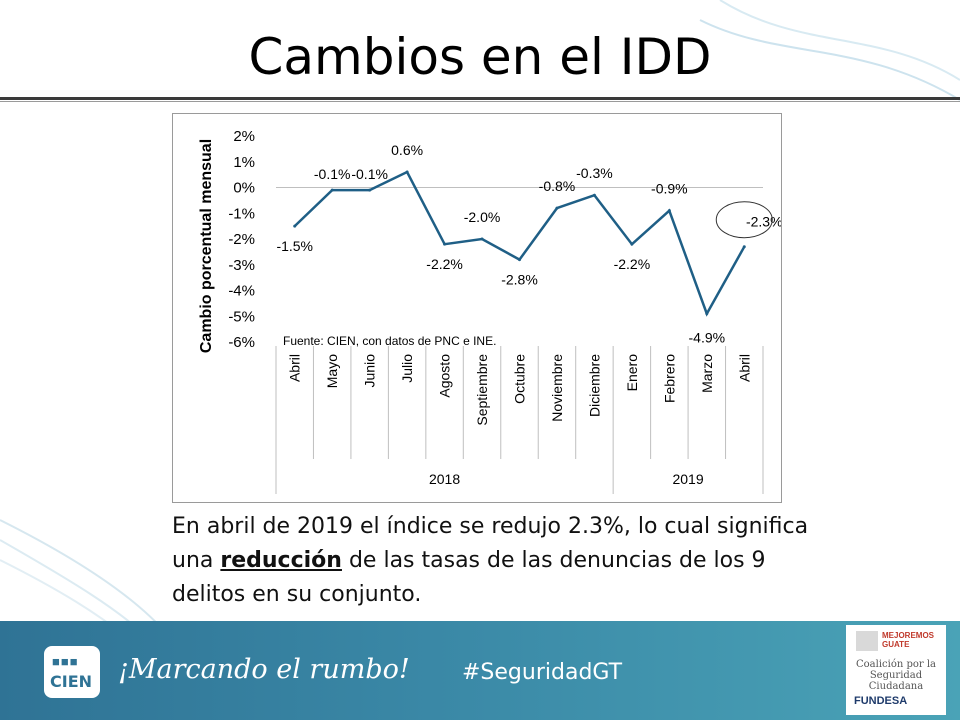 The image size is (960, 720). I want to click on chart-source-note: Fuente: CIEN, con datos de PNC e INE., so click(389, 341).